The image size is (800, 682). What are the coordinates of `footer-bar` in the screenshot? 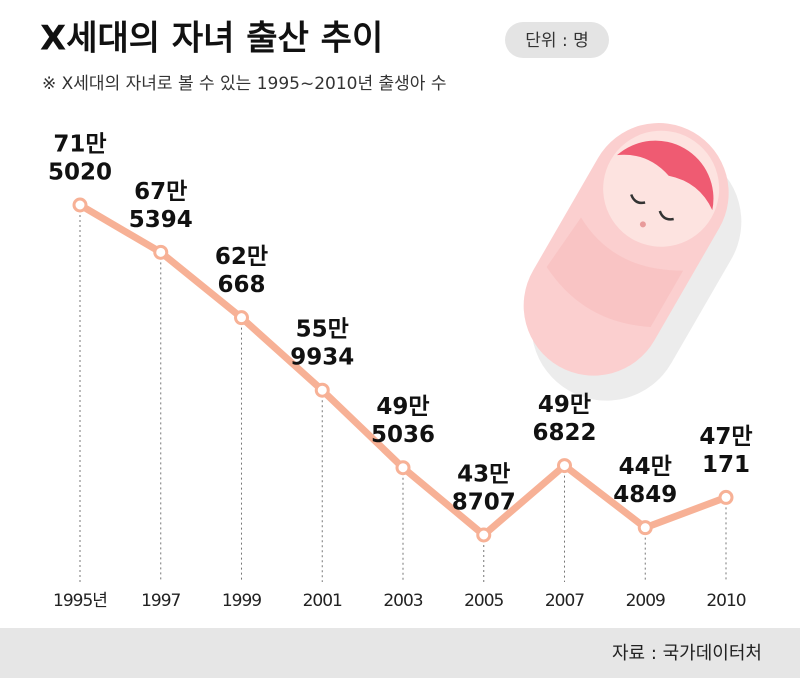 It's located at (400, 653).